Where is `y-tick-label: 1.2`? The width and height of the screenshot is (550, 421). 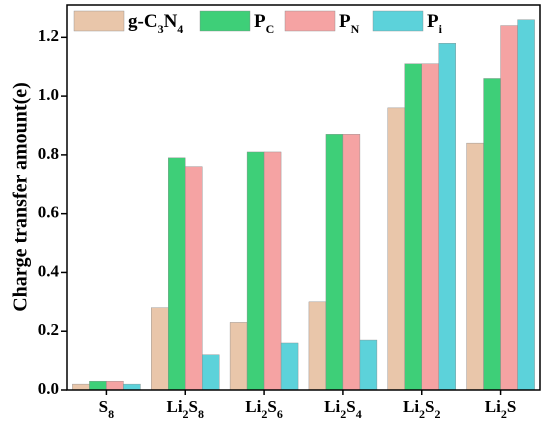
y-tick-label: 1.2 is located at coordinates (48, 35).